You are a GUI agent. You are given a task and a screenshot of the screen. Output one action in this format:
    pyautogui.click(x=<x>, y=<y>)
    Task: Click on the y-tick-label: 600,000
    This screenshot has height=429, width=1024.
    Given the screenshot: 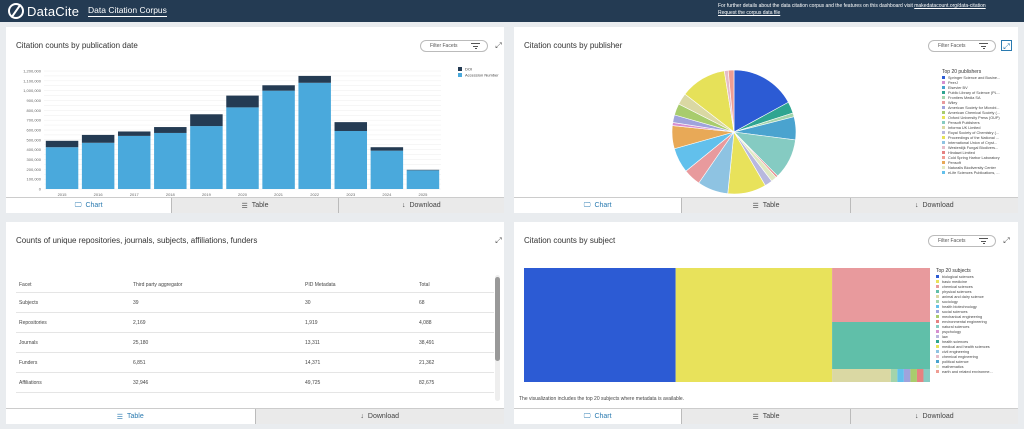 What is the action you would take?
    pyautogui.click(x=34, y=130)
    